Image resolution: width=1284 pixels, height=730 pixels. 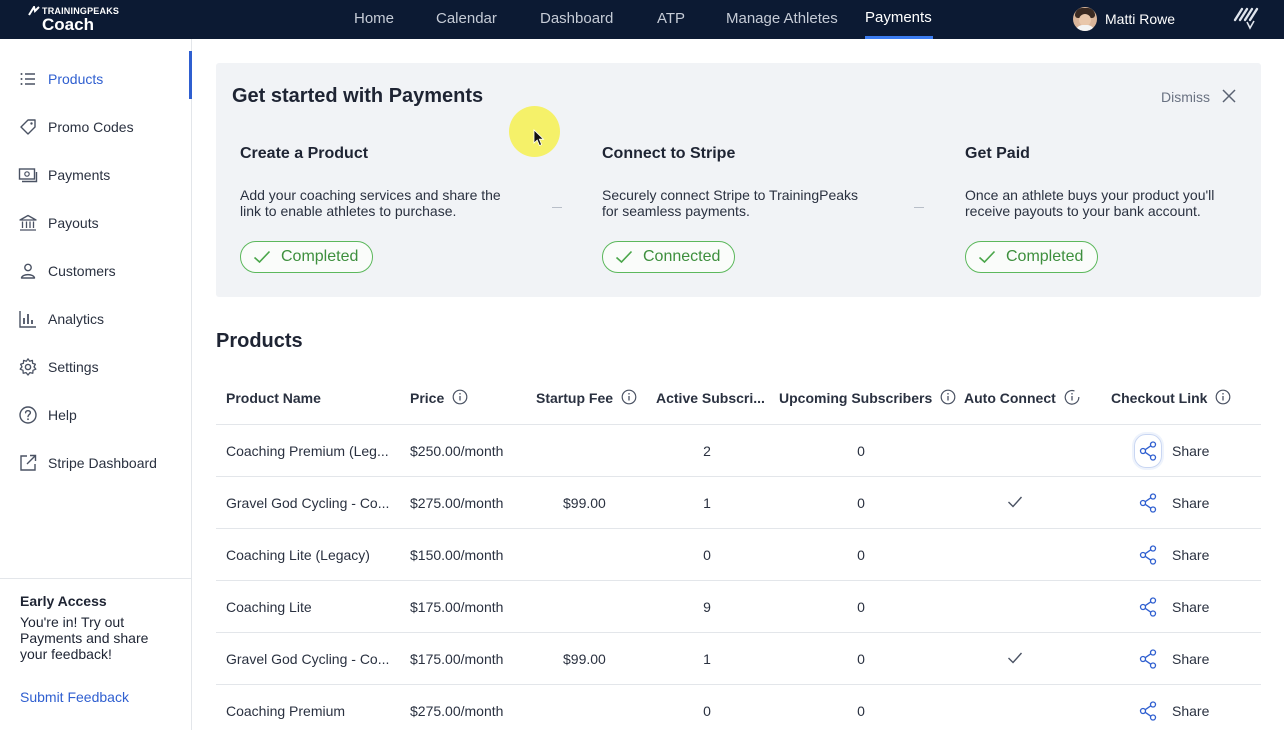 I want to click on column-header-product-name: Product Name, so click(x=273, y=398).